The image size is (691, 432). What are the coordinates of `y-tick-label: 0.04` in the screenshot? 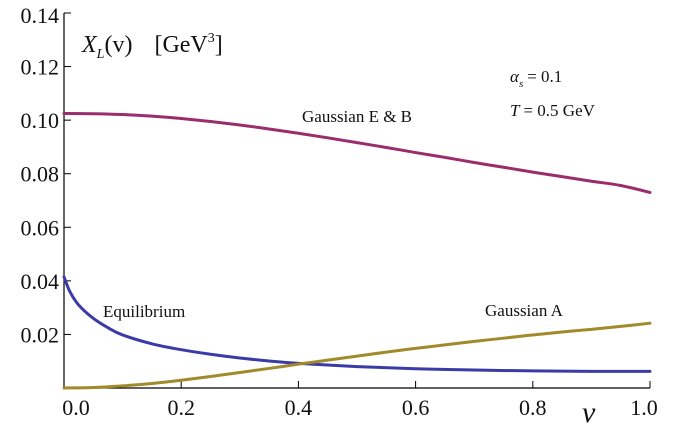 It's located at (40, 281).